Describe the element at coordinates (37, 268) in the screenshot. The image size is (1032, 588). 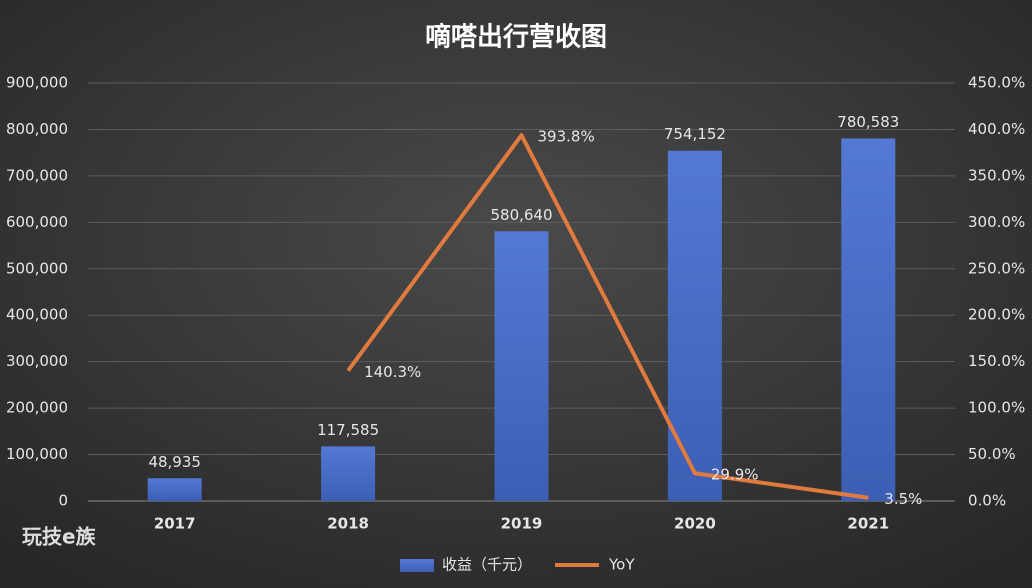
I see `y-tick-label: 500,000` at that location.